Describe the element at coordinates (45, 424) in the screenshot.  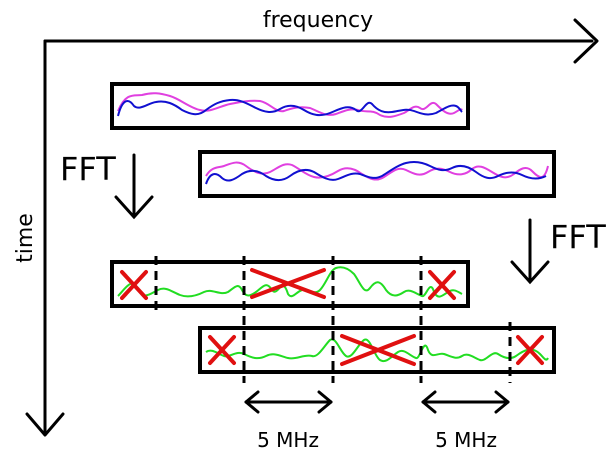
I see `time-axis-arrowhead` at that location.